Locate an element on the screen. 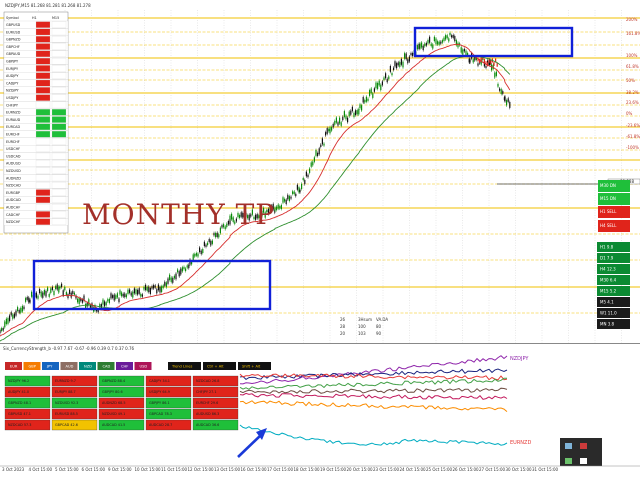 The height and width of the screenshot is (480, 640). table-row-symbol: NZDCAD is located at coordinates (13, 186).